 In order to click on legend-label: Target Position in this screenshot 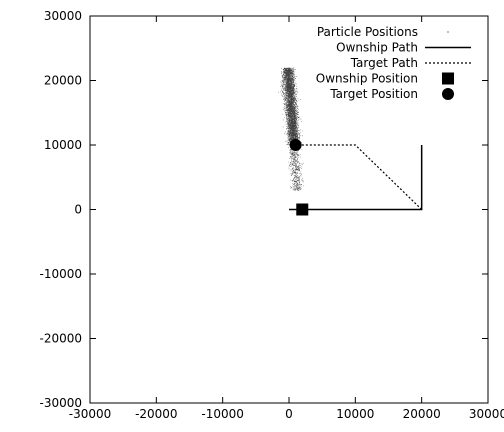, I will do `click(373, 94)`.